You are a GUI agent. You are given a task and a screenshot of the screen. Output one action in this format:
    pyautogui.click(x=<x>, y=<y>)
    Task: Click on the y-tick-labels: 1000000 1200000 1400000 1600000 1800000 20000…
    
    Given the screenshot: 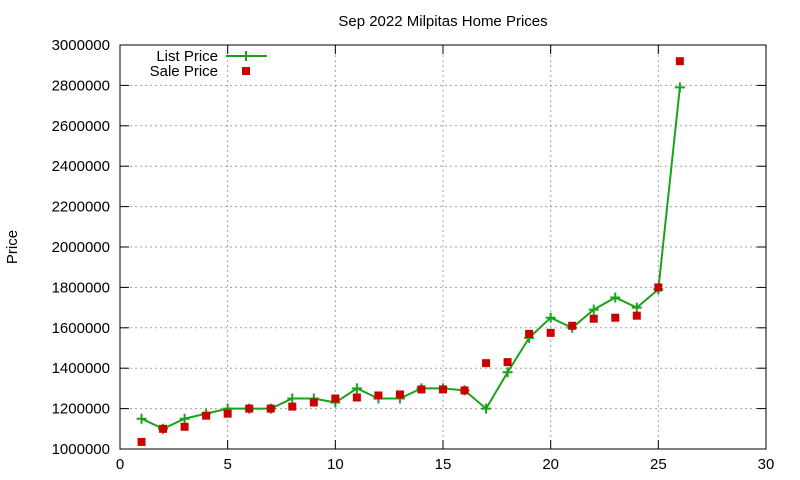 What is the action you would take?
    pyautogui.click(x=81, y=247)
    